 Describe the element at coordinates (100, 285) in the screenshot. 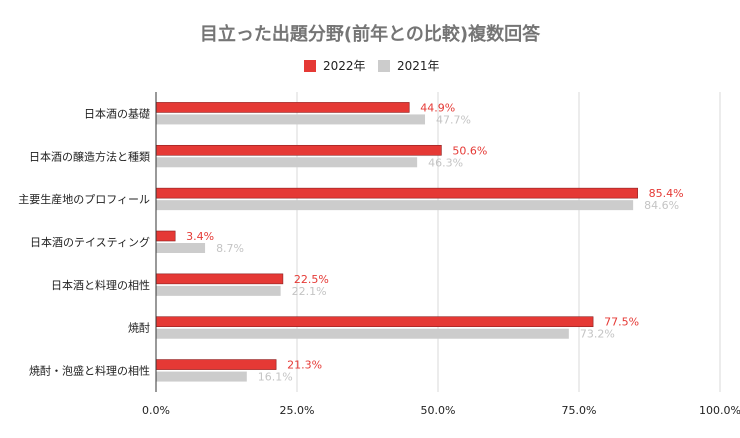

I see `category-label: 日本酒と料理の相性` at that location.